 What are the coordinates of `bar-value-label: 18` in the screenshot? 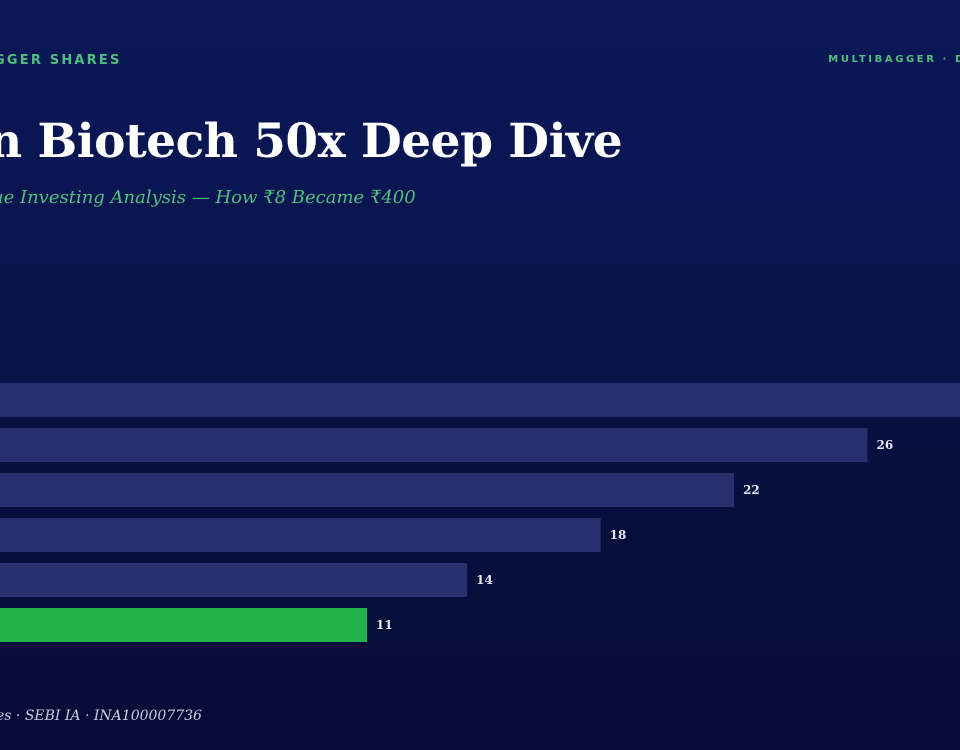 It's located at (618, 535).